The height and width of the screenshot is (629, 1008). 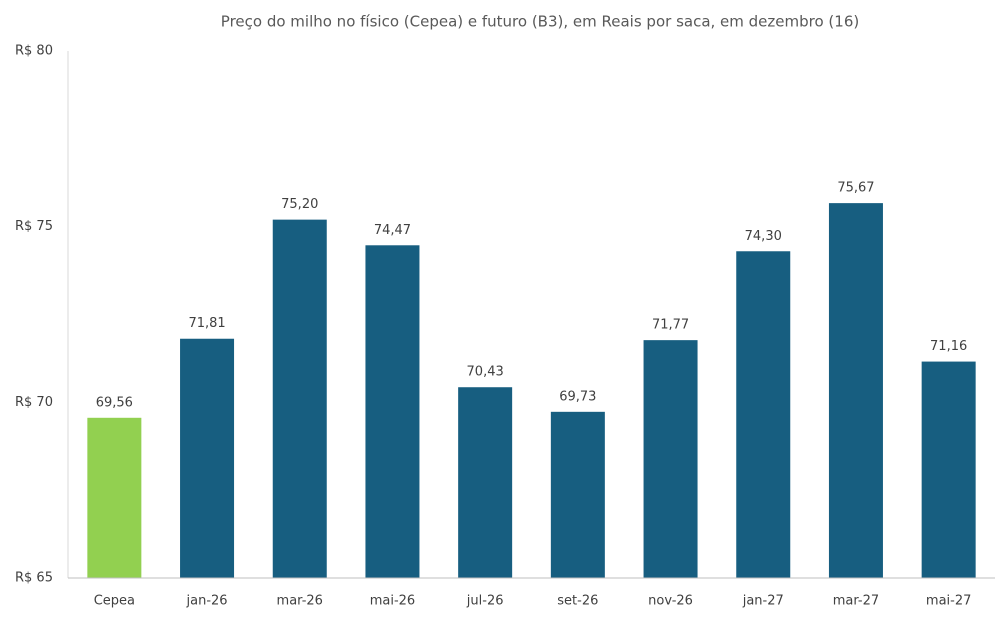 What do you see at coordinates (855, 188) in the screenshot?
I see `data-label: 75,67` at bounding box center [855, 188].